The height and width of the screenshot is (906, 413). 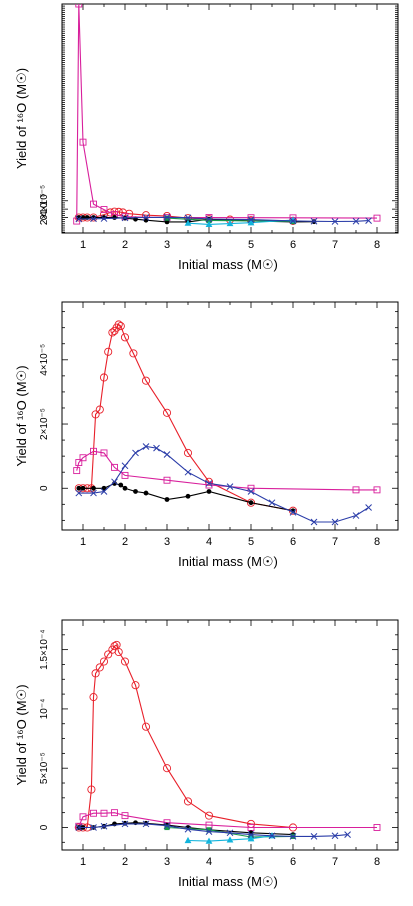 I want to click on series-magenta, so click(x=227, y=470).